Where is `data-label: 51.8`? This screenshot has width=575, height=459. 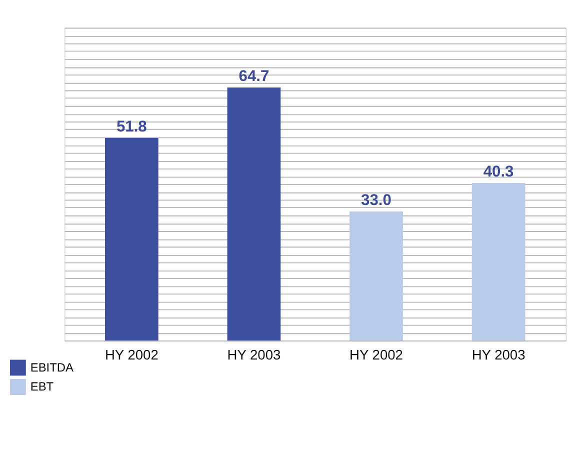
data-label: 51.8 is located at coordinates (132, 127).